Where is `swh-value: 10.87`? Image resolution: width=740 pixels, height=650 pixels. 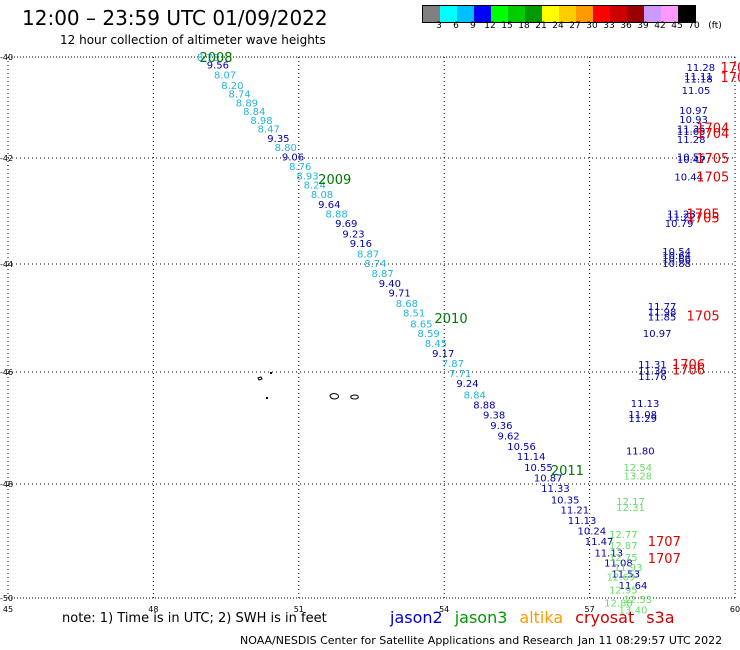 swh-value: 10.87 is located at coordinates (548, 478).